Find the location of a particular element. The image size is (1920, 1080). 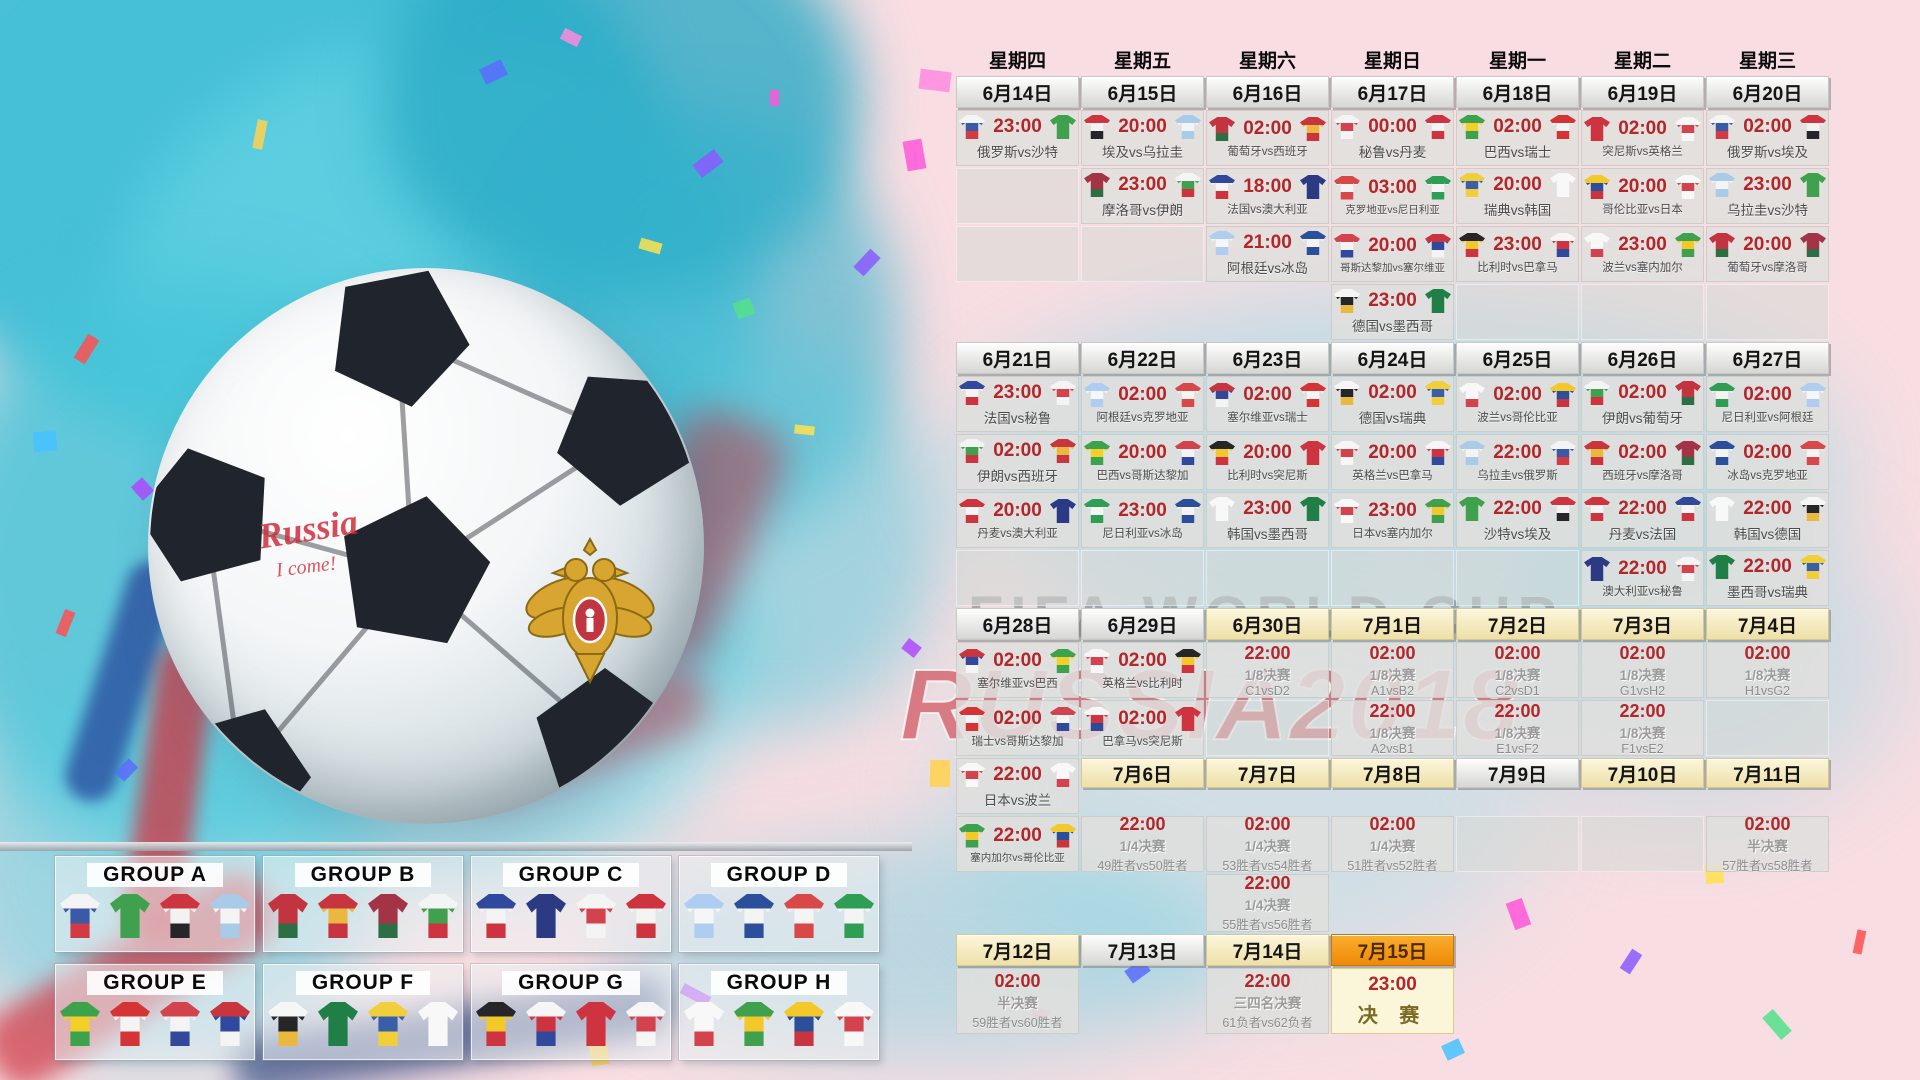

match-cell: 02:00 葡萄牙vs西班牙 is located at coordinates (1267, 138).